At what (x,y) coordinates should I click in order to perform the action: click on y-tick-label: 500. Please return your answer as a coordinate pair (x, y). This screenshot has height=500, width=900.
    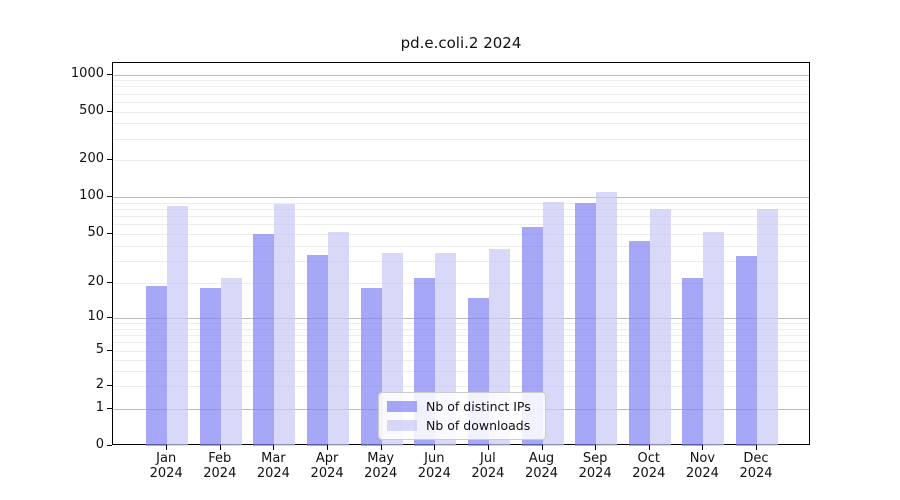
    Looking at the image, I should click on (91, 110).